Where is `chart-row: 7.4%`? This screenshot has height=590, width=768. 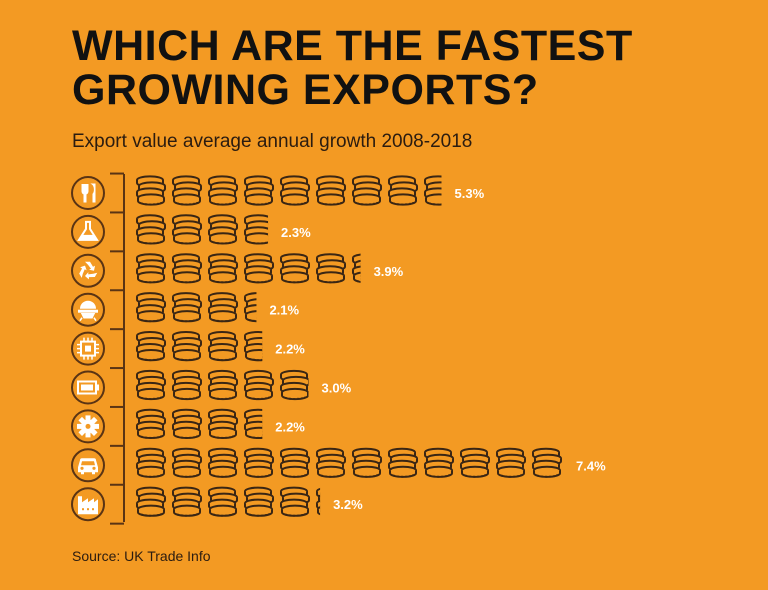
chart-row: 7.4% is located at coordinates (338, 463).